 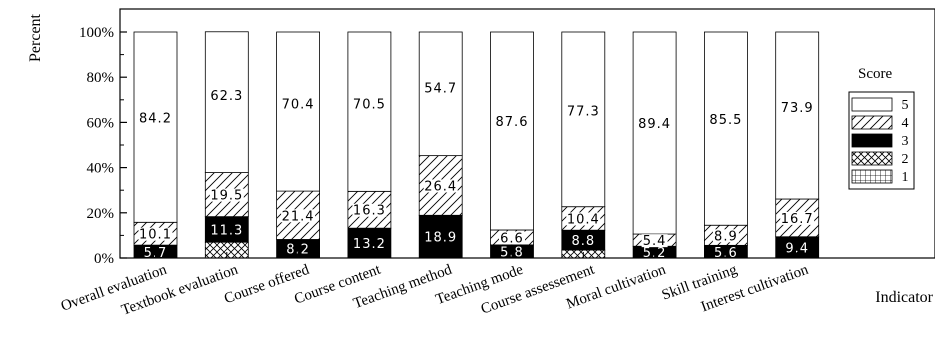 I want to click on data-label-score-4: 6.6, so click(x=512, y=238).